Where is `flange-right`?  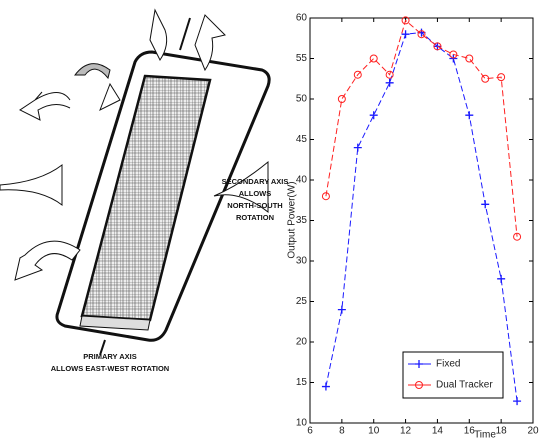
flange-right is located at coordinates (241, 187).